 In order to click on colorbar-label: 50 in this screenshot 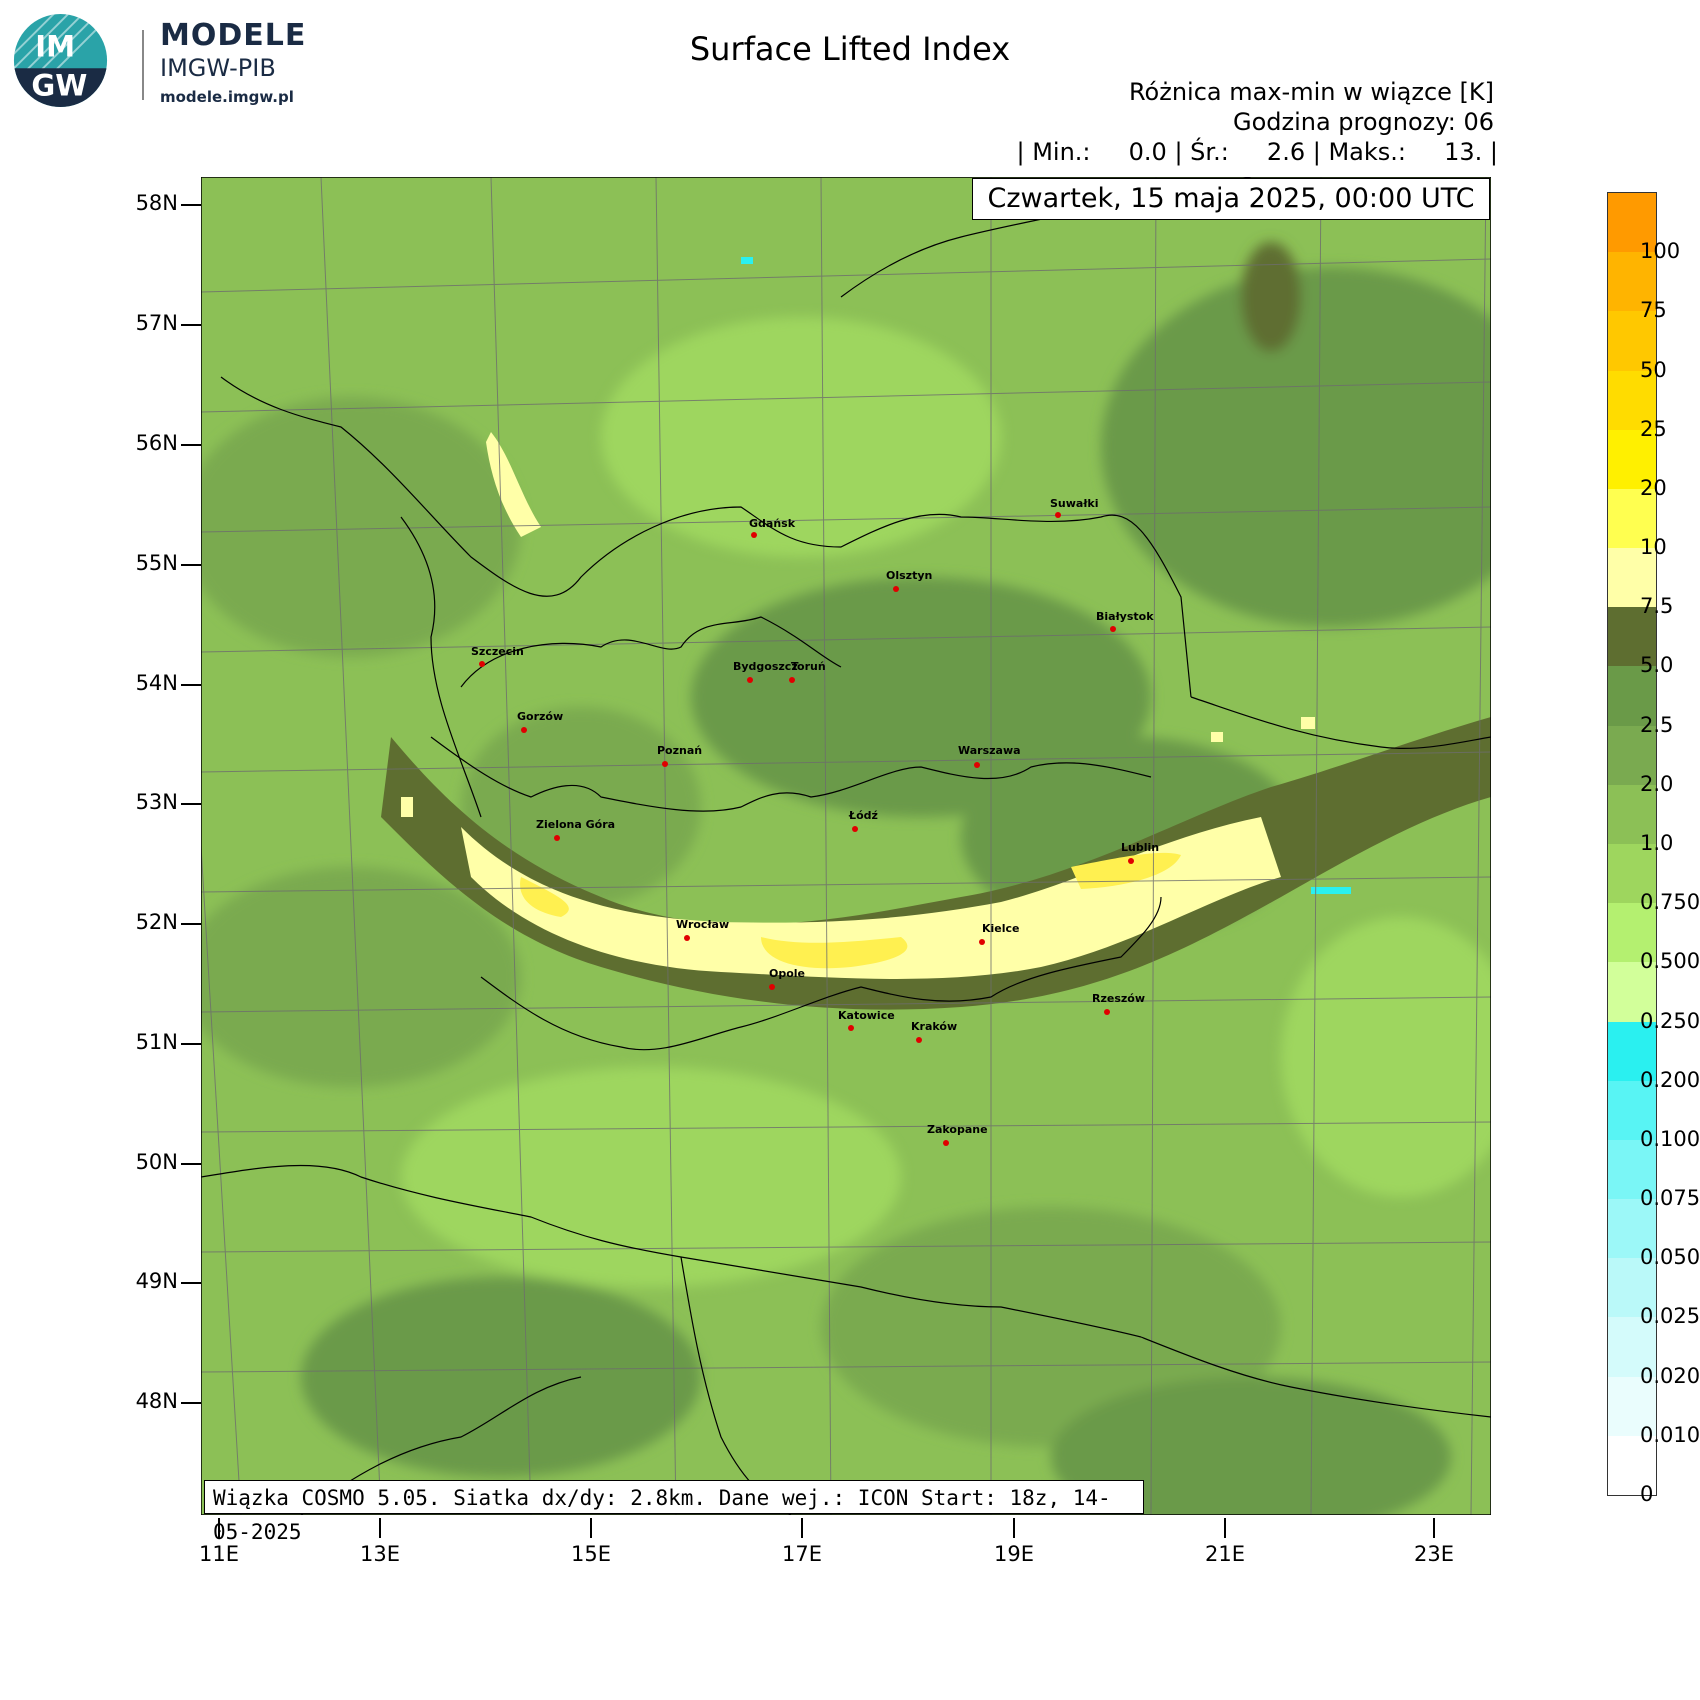, I will do `click(1653, 369)`.